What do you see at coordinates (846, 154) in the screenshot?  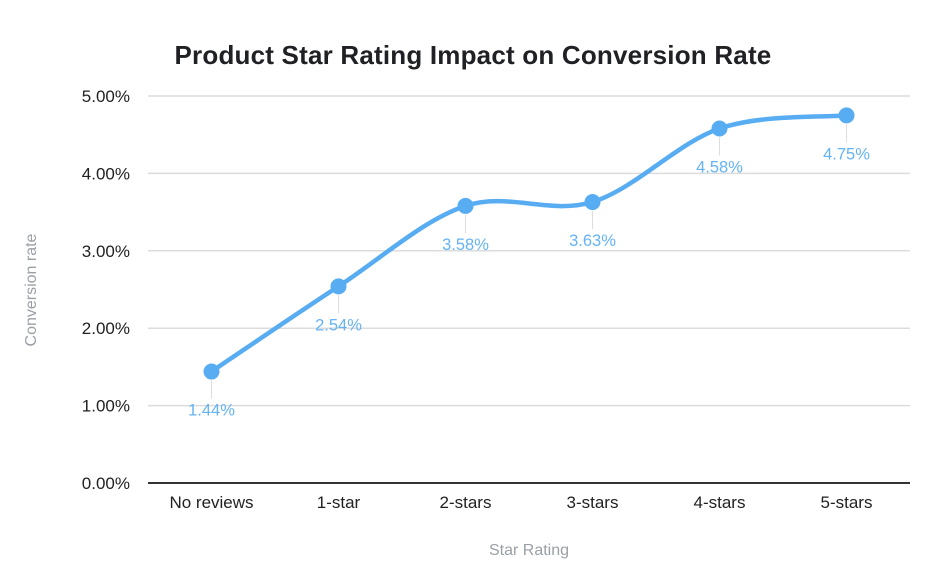 I see `data-point-label: 4.75%` at bounding box center [846, 154].